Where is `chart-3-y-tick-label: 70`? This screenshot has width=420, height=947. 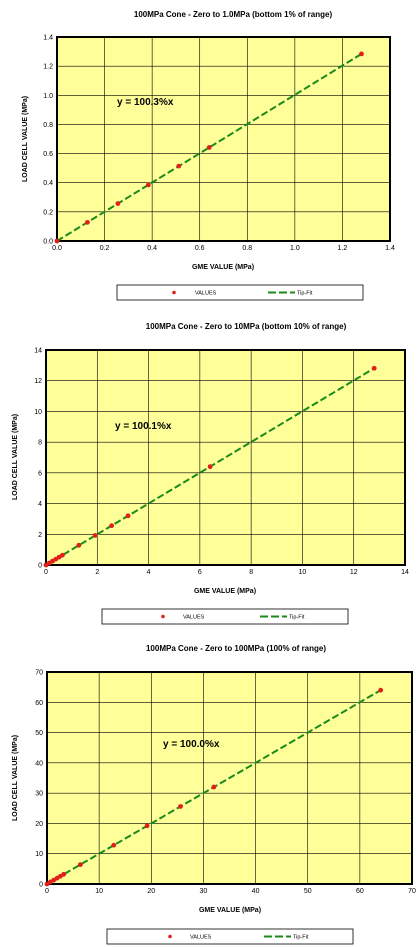
chart-3-y-tick-label: 70 is located at coordinates (39, 673).